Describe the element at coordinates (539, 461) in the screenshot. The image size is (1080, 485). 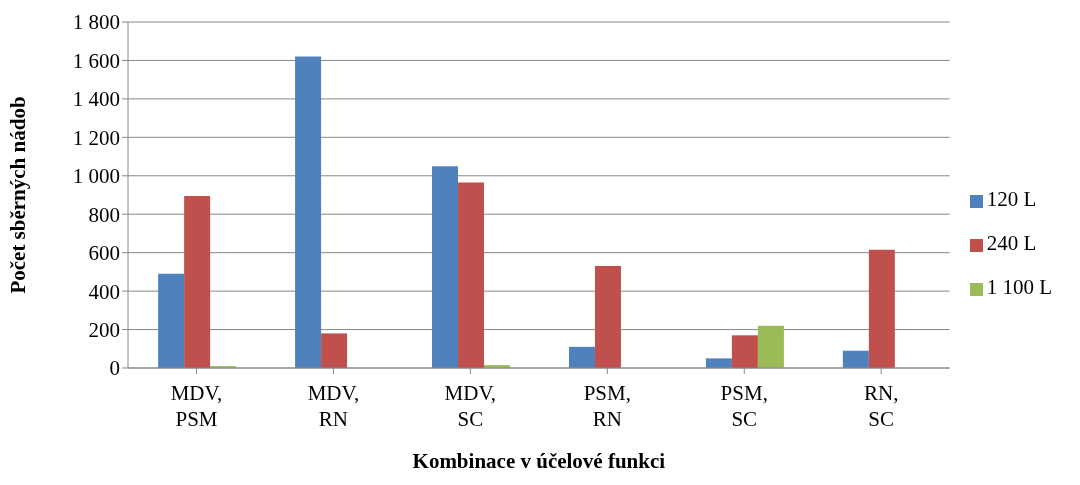
I see `x-axis-title: Kombinace v účelové funkci` at that location.